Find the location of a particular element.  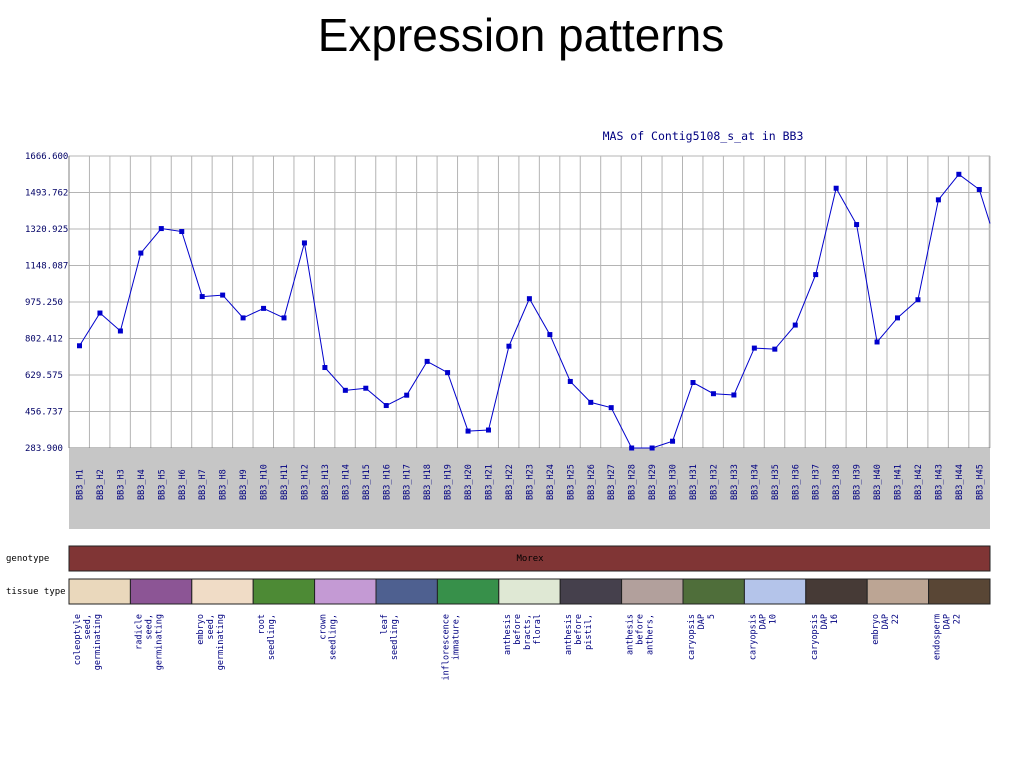

tissue-label: coleoptyle is located at coordinates (78, 639).